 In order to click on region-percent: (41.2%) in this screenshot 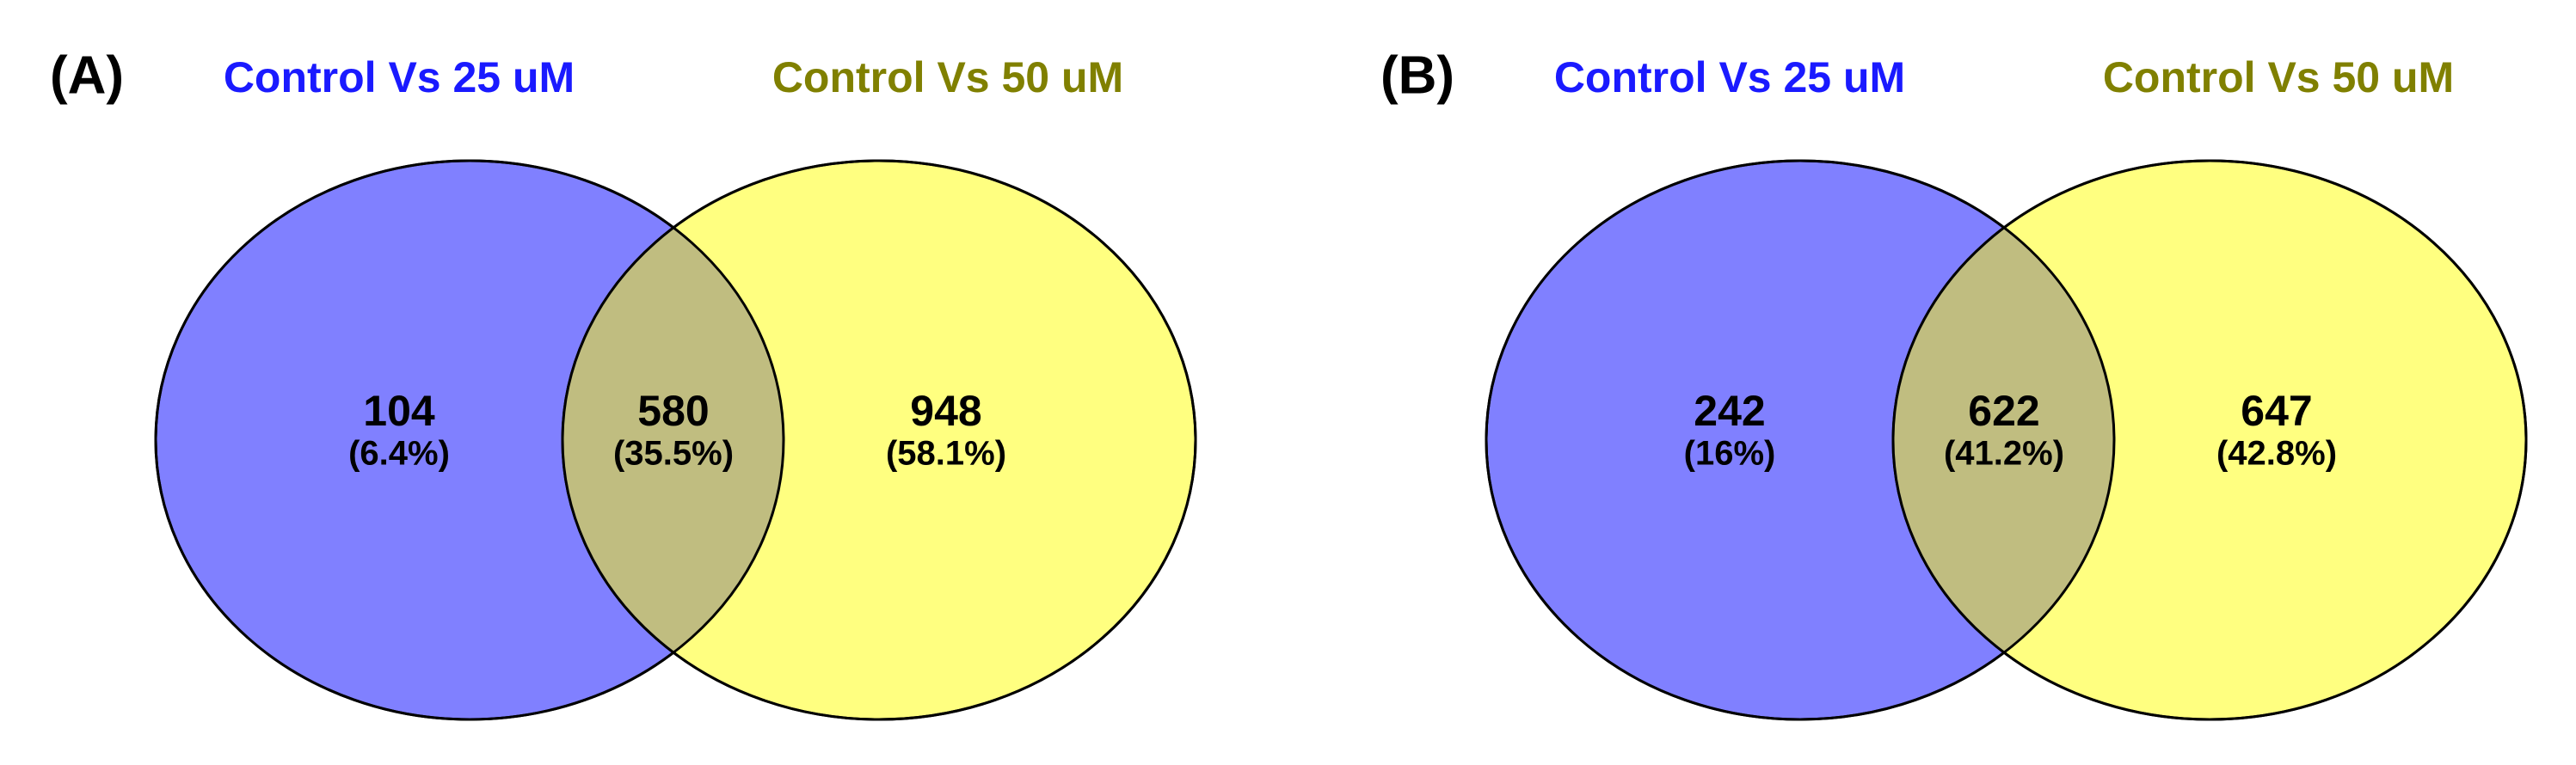, I will do `click(2004, 454)`.